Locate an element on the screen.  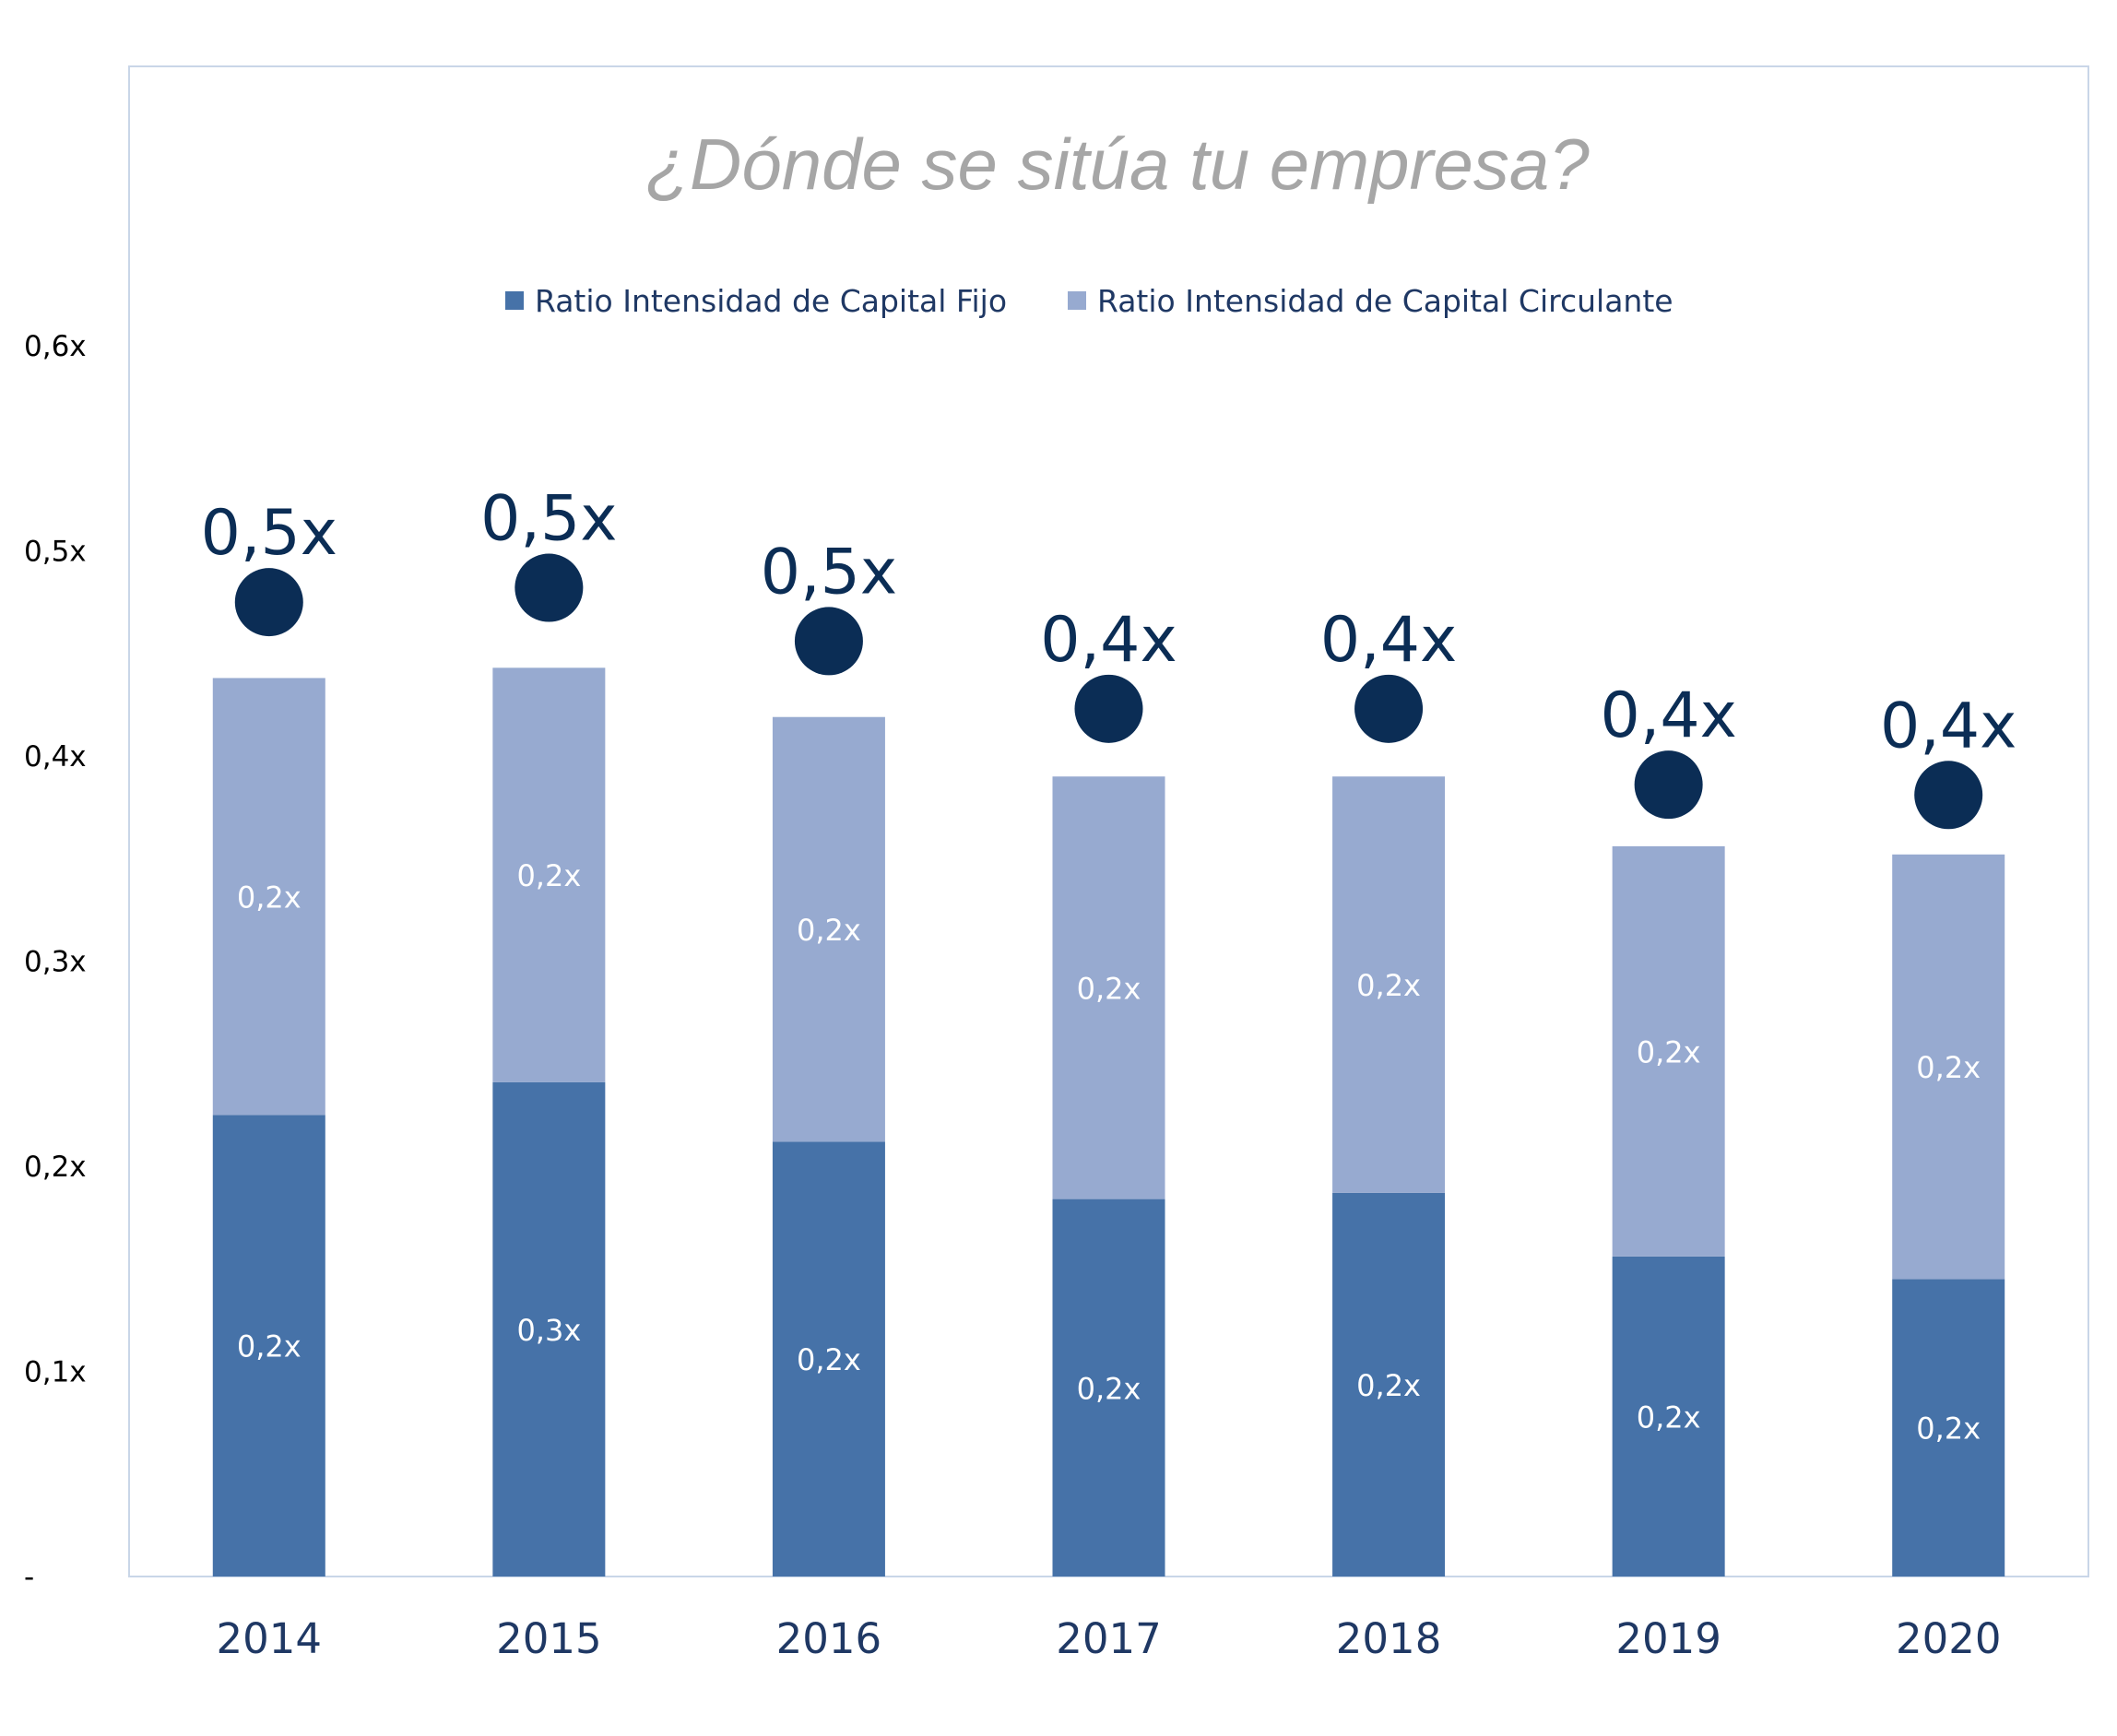
legend-label: Ratio Intensidad de Capital Circulante is located at coordinates (1385, 301).